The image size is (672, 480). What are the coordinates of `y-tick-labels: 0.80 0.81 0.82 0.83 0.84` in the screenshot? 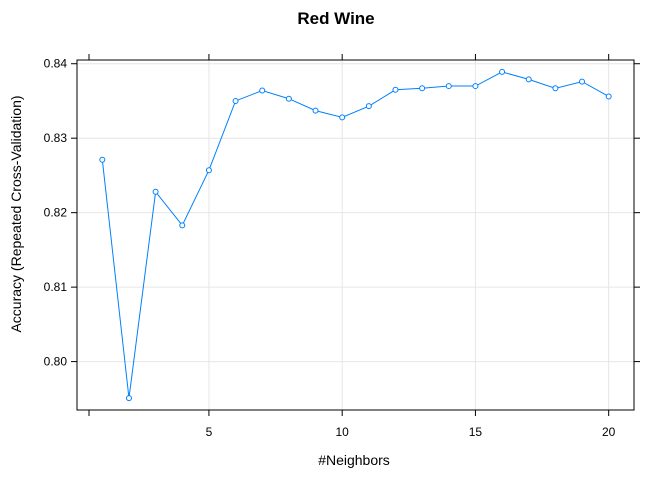 It's located at (56, 213).